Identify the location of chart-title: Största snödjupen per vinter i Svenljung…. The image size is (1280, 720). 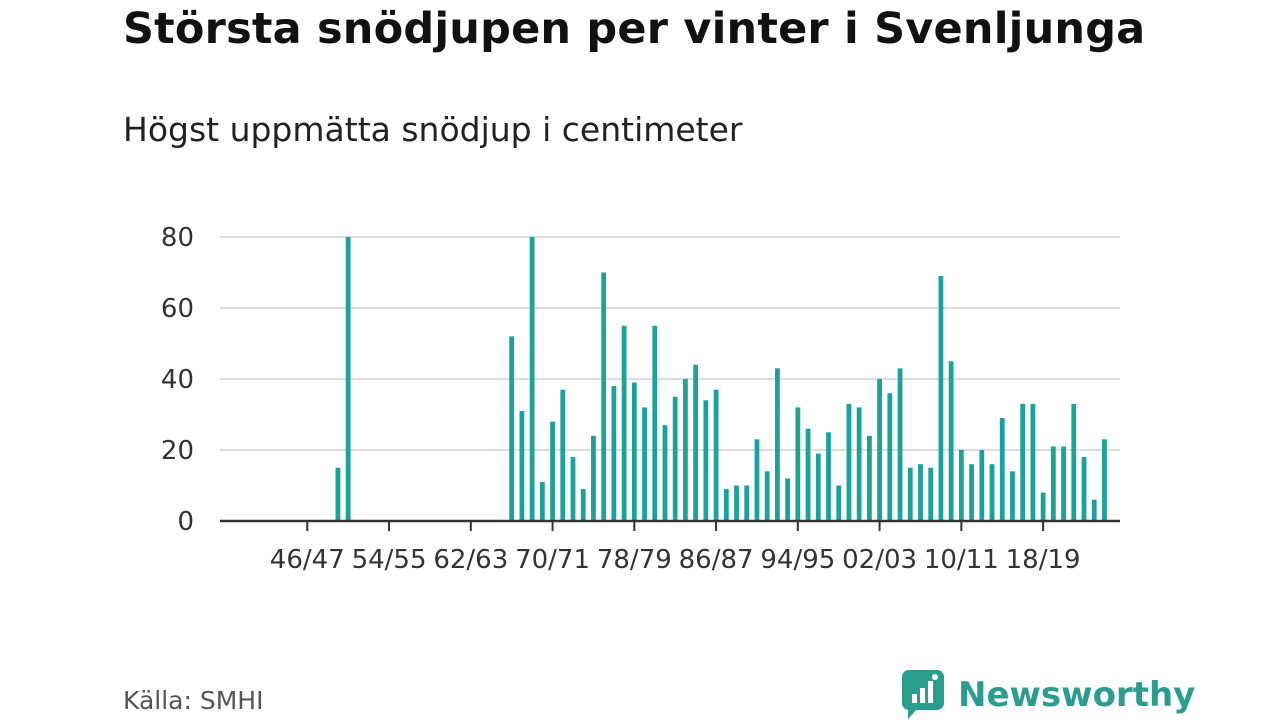
(634, 29).